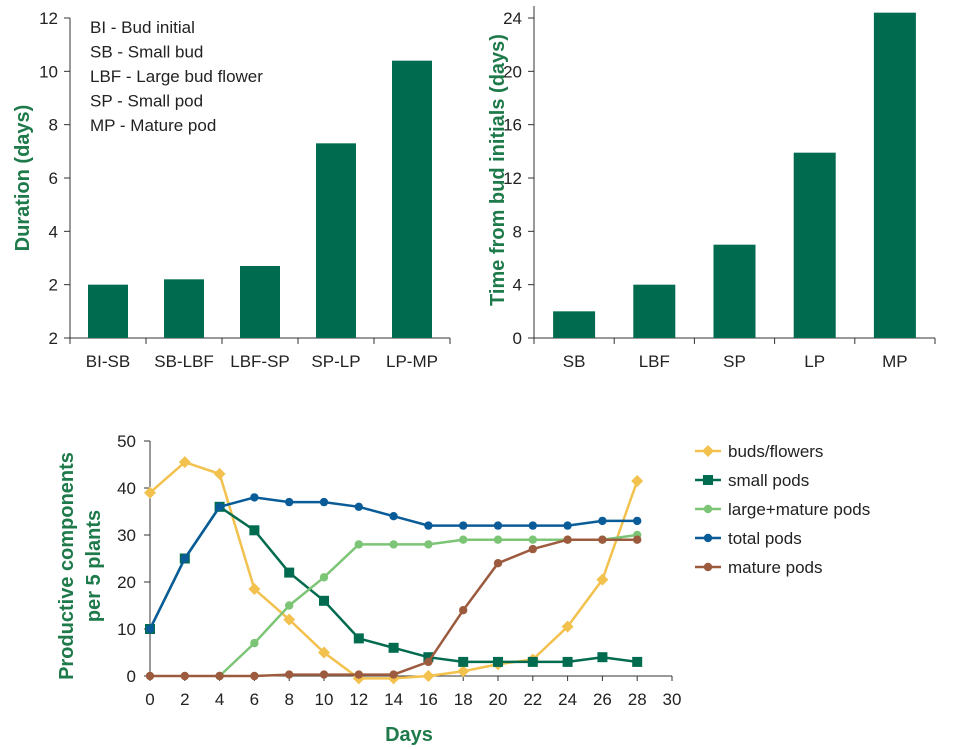  I want to click on chart2-y-tick-label: 4, so click(517, 285).